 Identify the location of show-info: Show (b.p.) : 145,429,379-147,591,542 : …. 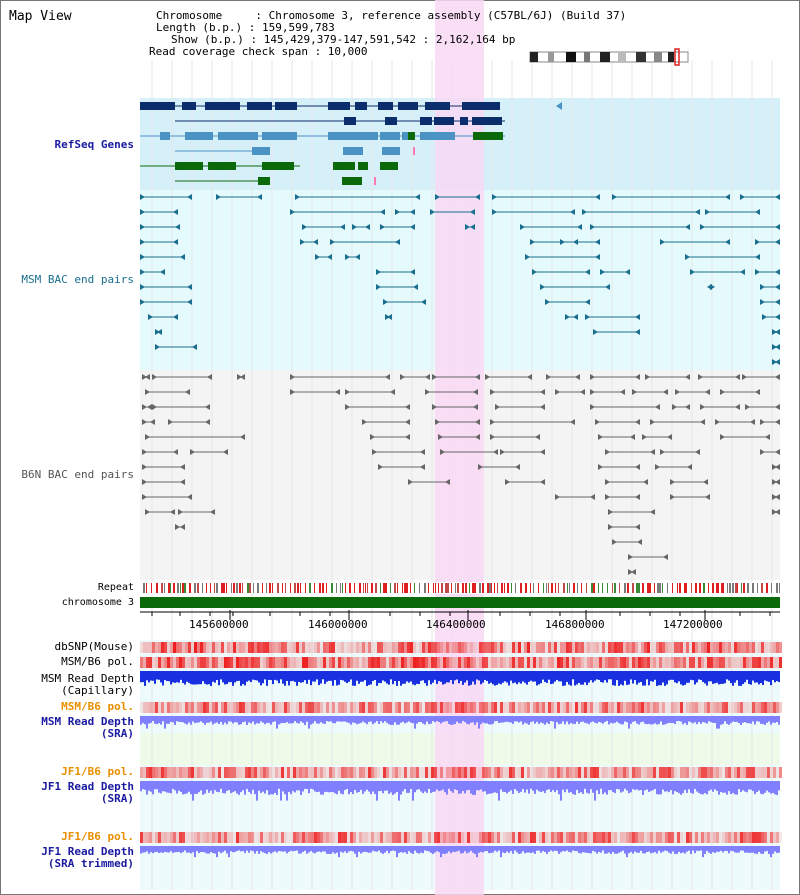
(343, 39).